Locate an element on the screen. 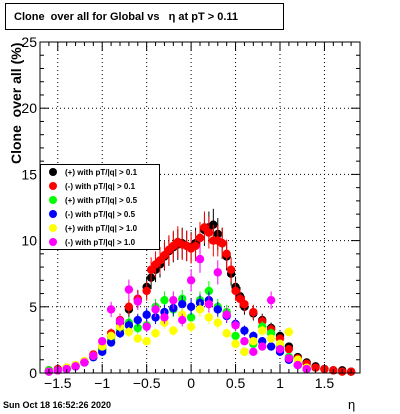 The image size is (400, 414). legend-entry: (+) with pT/|q| > 0.1 is located at coordinates (100, 172).